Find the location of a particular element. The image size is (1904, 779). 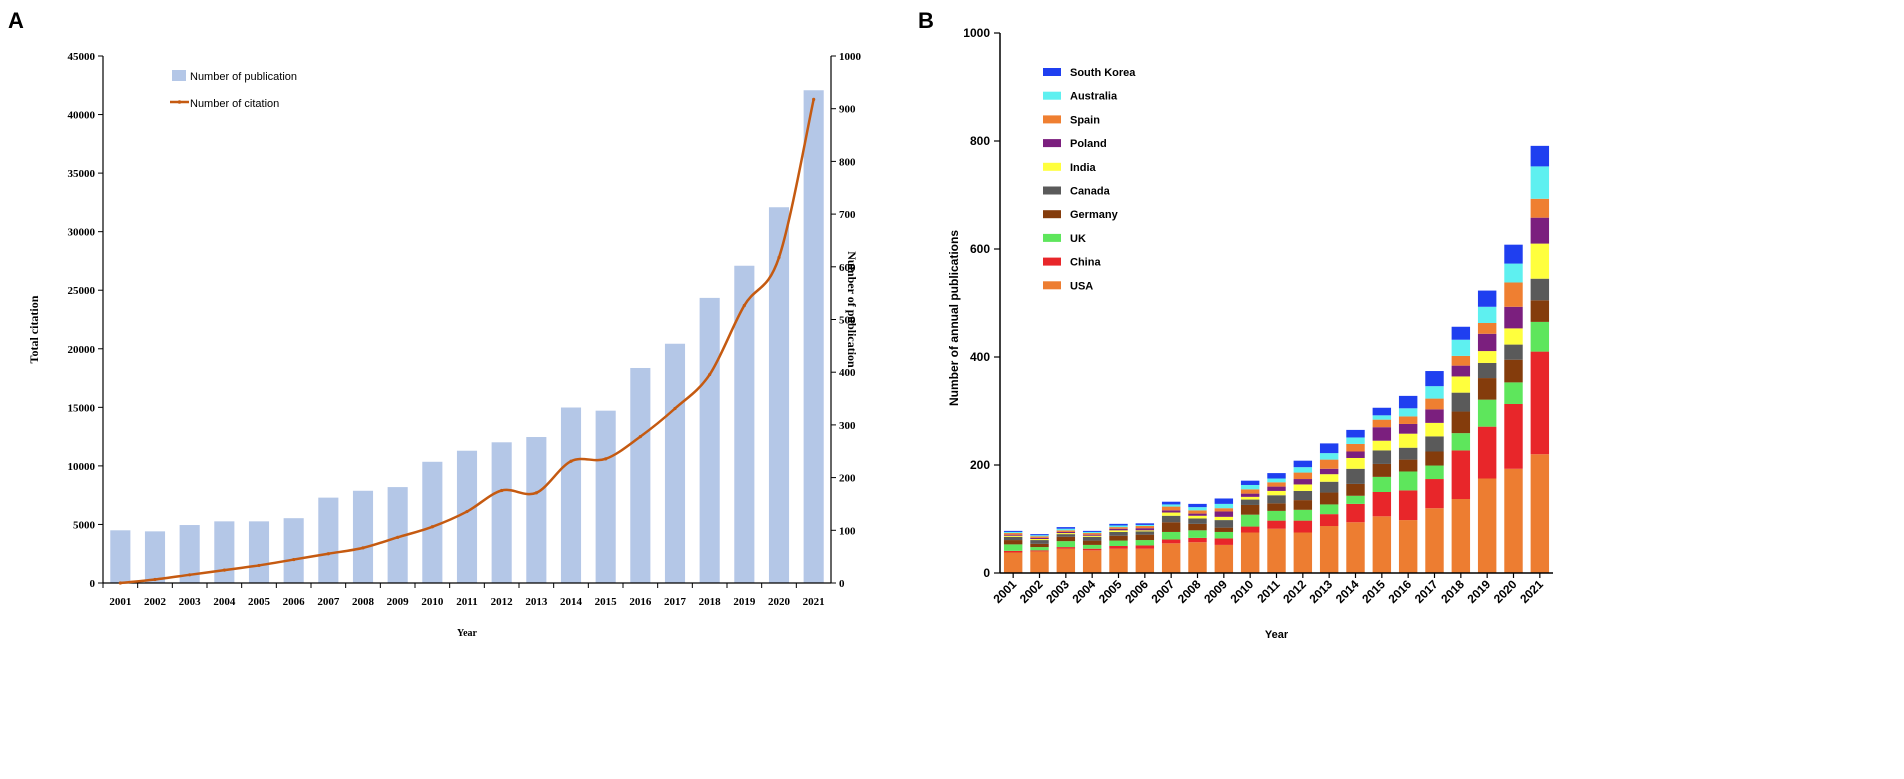

bar-publication-2014 is located at coordinates (571, 495).